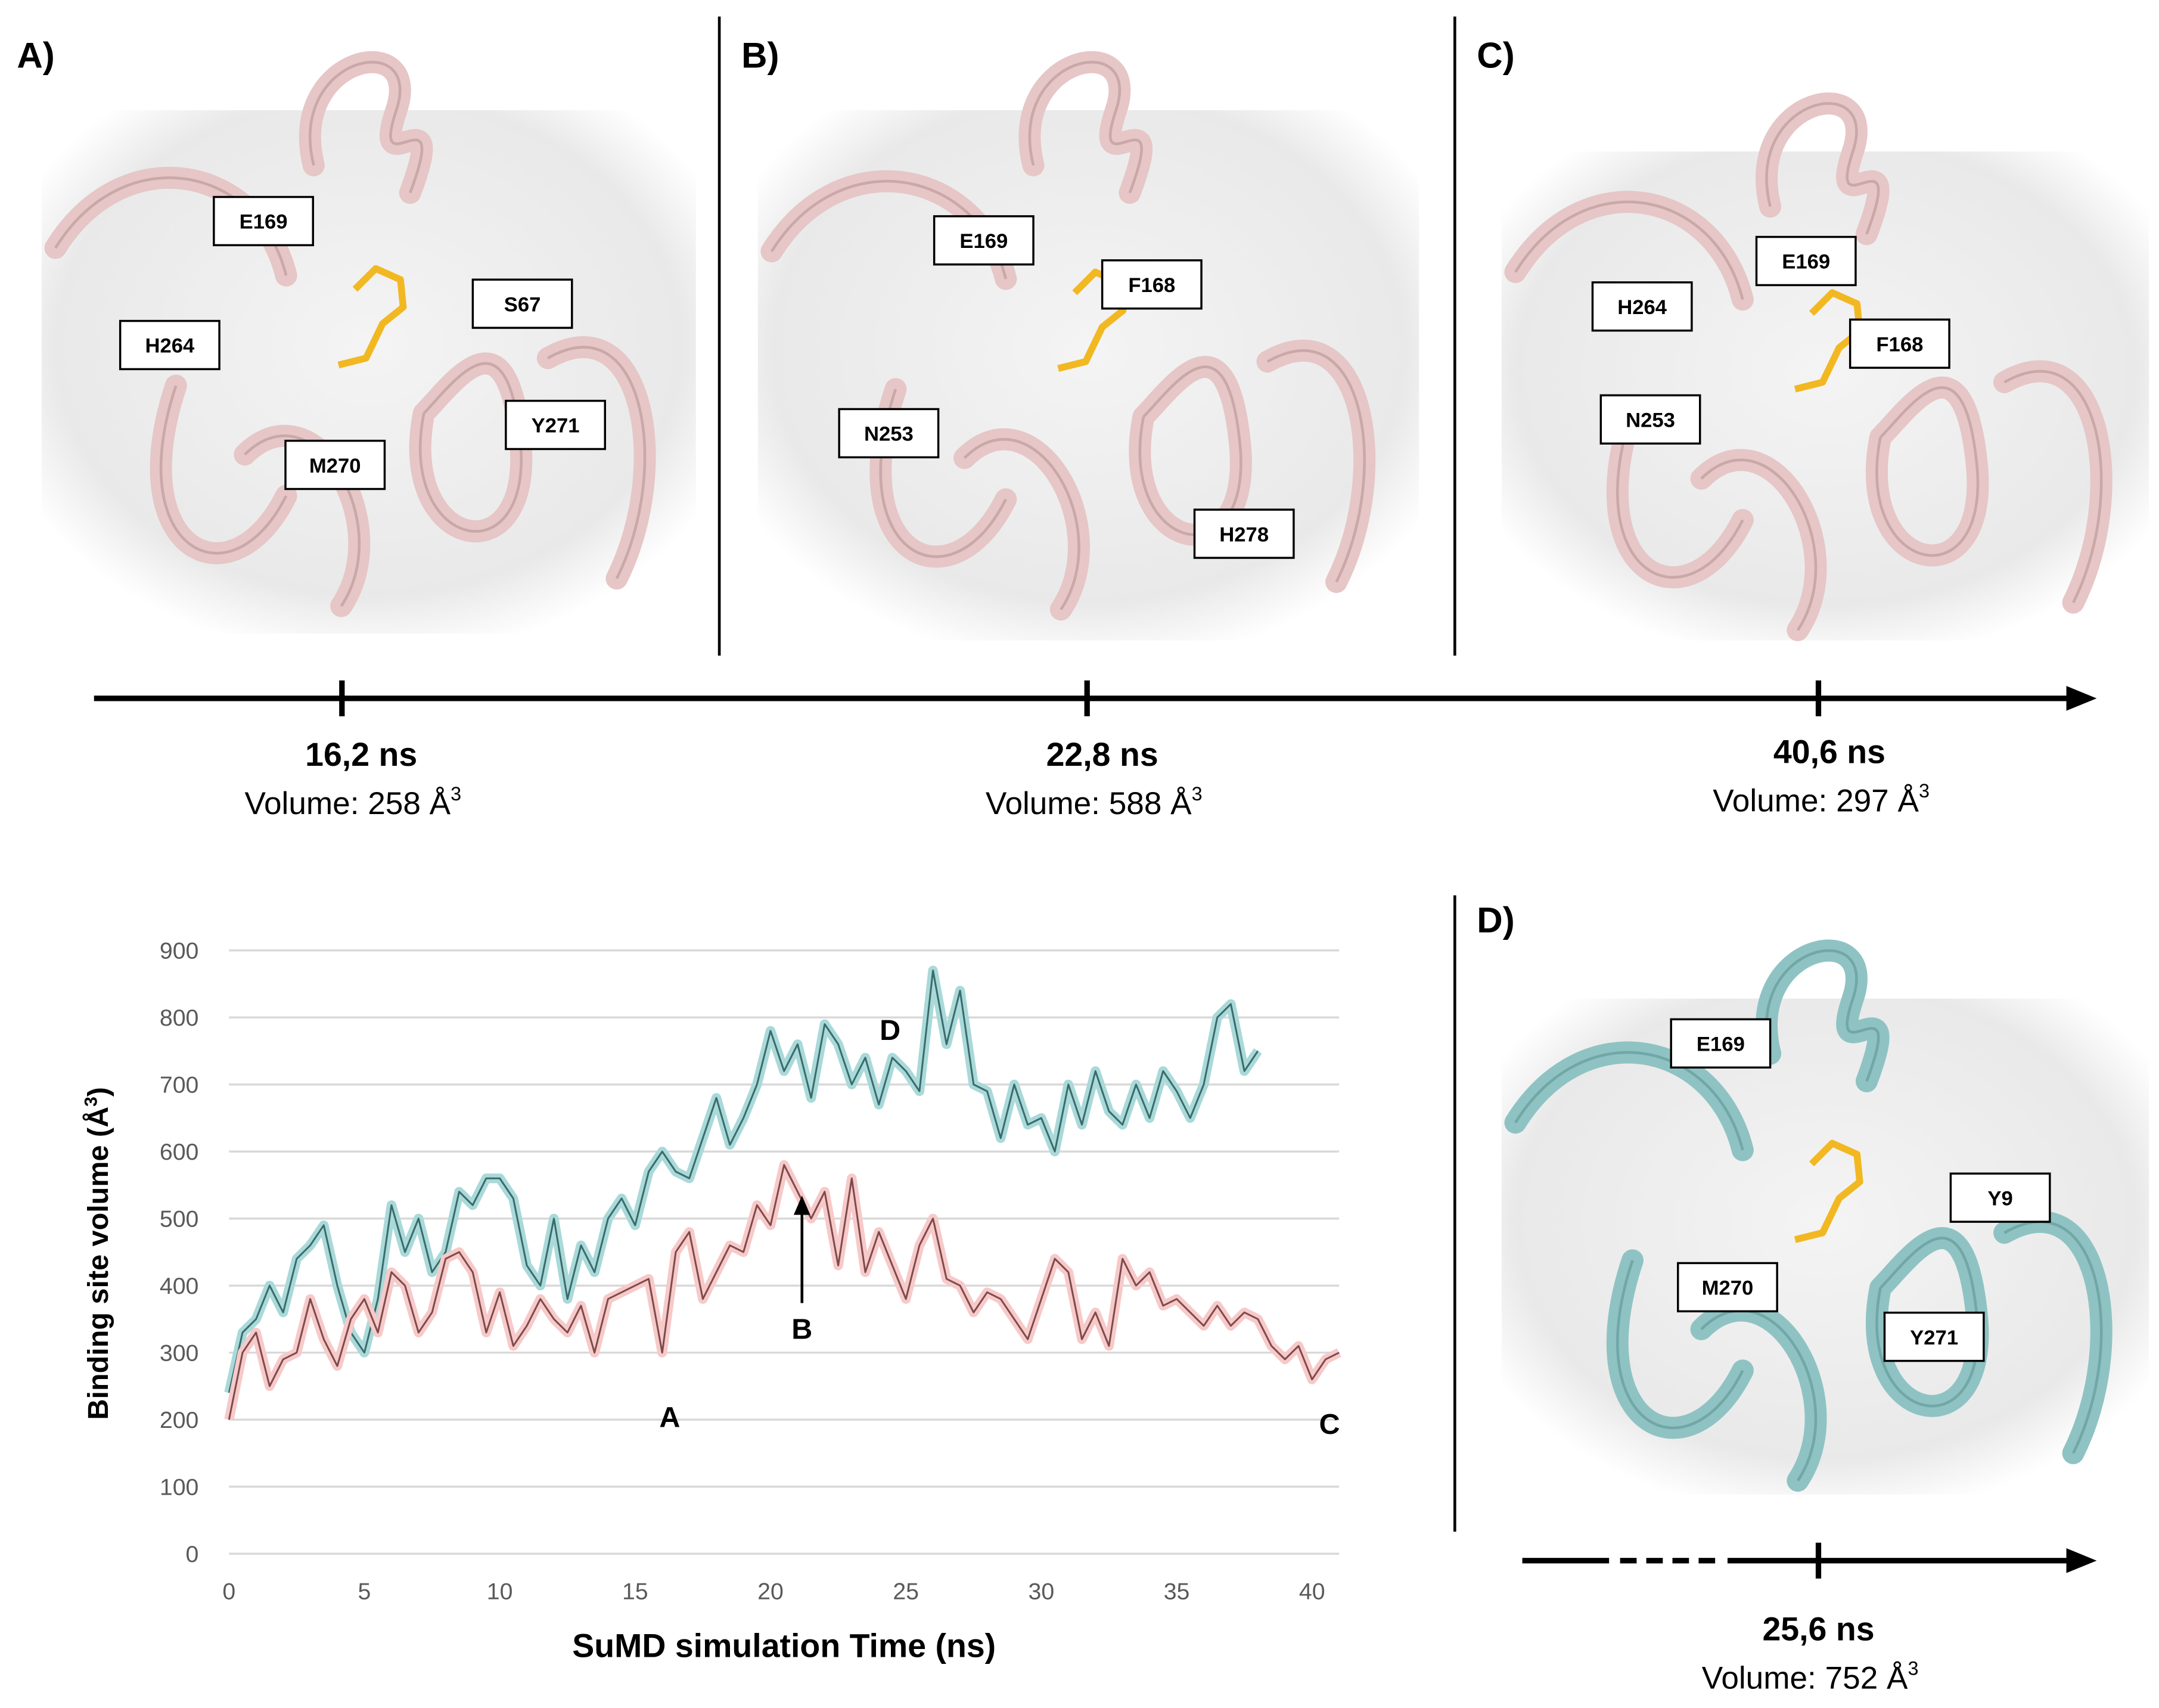  What do you see at coordinates (1821, 799) in the screenshot?
I see `volume-label: Volume: 297 Å3` at bounding box center [1821, 799].